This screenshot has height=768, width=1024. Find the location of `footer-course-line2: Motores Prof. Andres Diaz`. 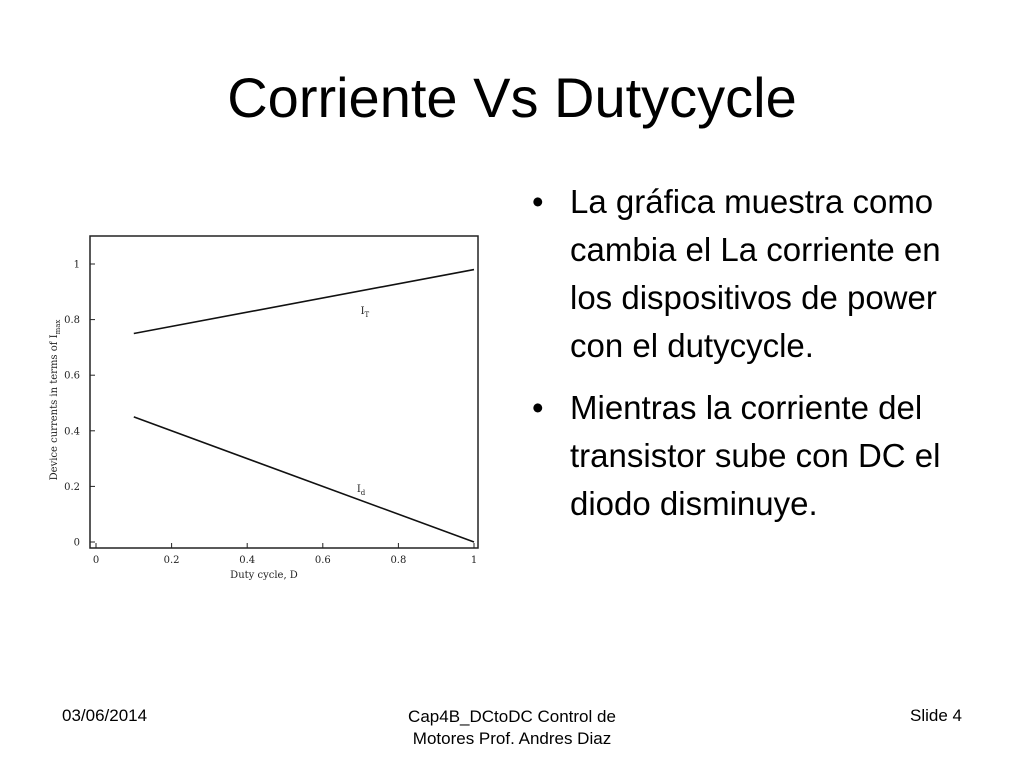

footer-course-line2: Motores Prof. Andres Diaz is located at coordinates (512, 738).